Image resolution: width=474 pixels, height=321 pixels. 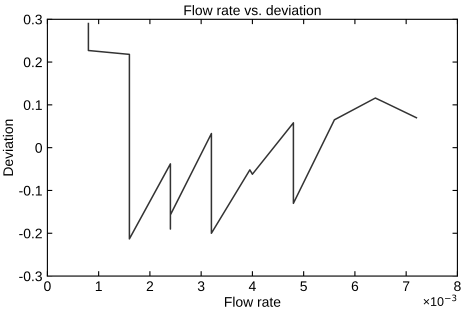 What do you see at coordinates (33, 19) in the screenshot?
I see `y-tick-label: 0.3` at bounding box center [33, 19].